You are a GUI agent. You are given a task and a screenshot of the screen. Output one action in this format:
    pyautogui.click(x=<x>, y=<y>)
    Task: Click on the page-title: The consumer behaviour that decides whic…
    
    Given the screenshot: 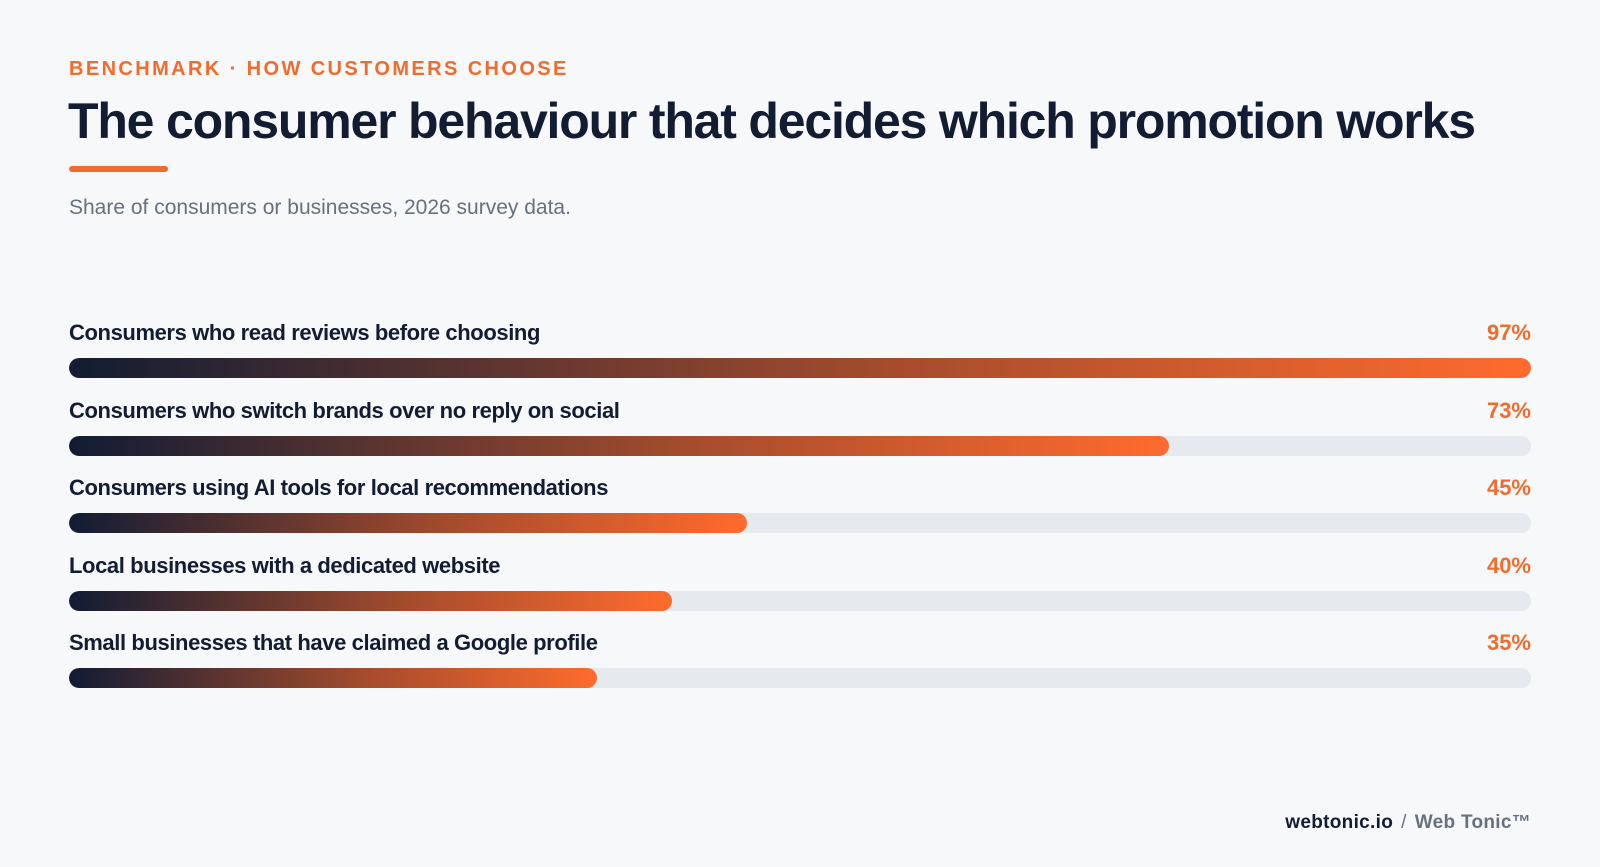 What is the action you would take?
    pyautogui.click(x=772, y=121)
    